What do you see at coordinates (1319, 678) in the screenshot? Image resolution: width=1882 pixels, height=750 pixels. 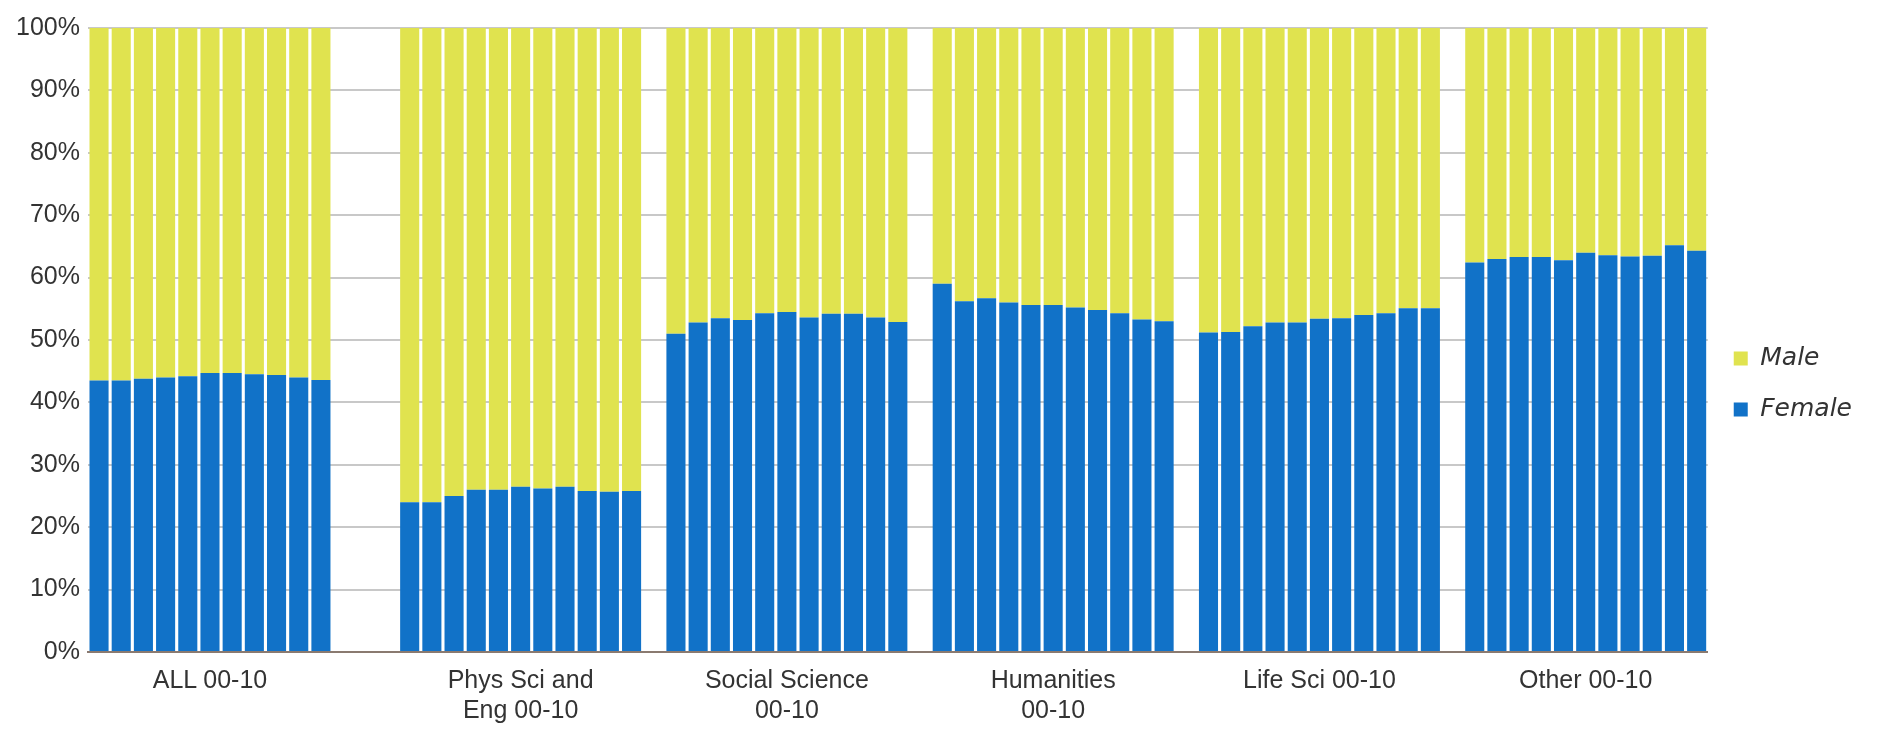 I see `x-tick-label: Life Sci 00-10` at bounding box center [1319, 678].